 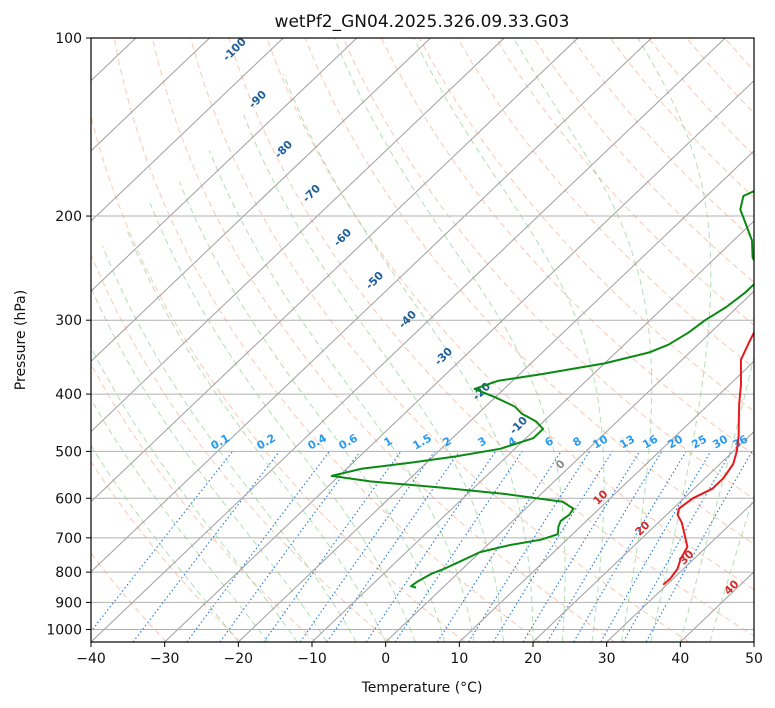 What do you see at coordinates (560, 464) in the screenshot?
I see `adiabat-label: 0` at bounding box center [560, 464].